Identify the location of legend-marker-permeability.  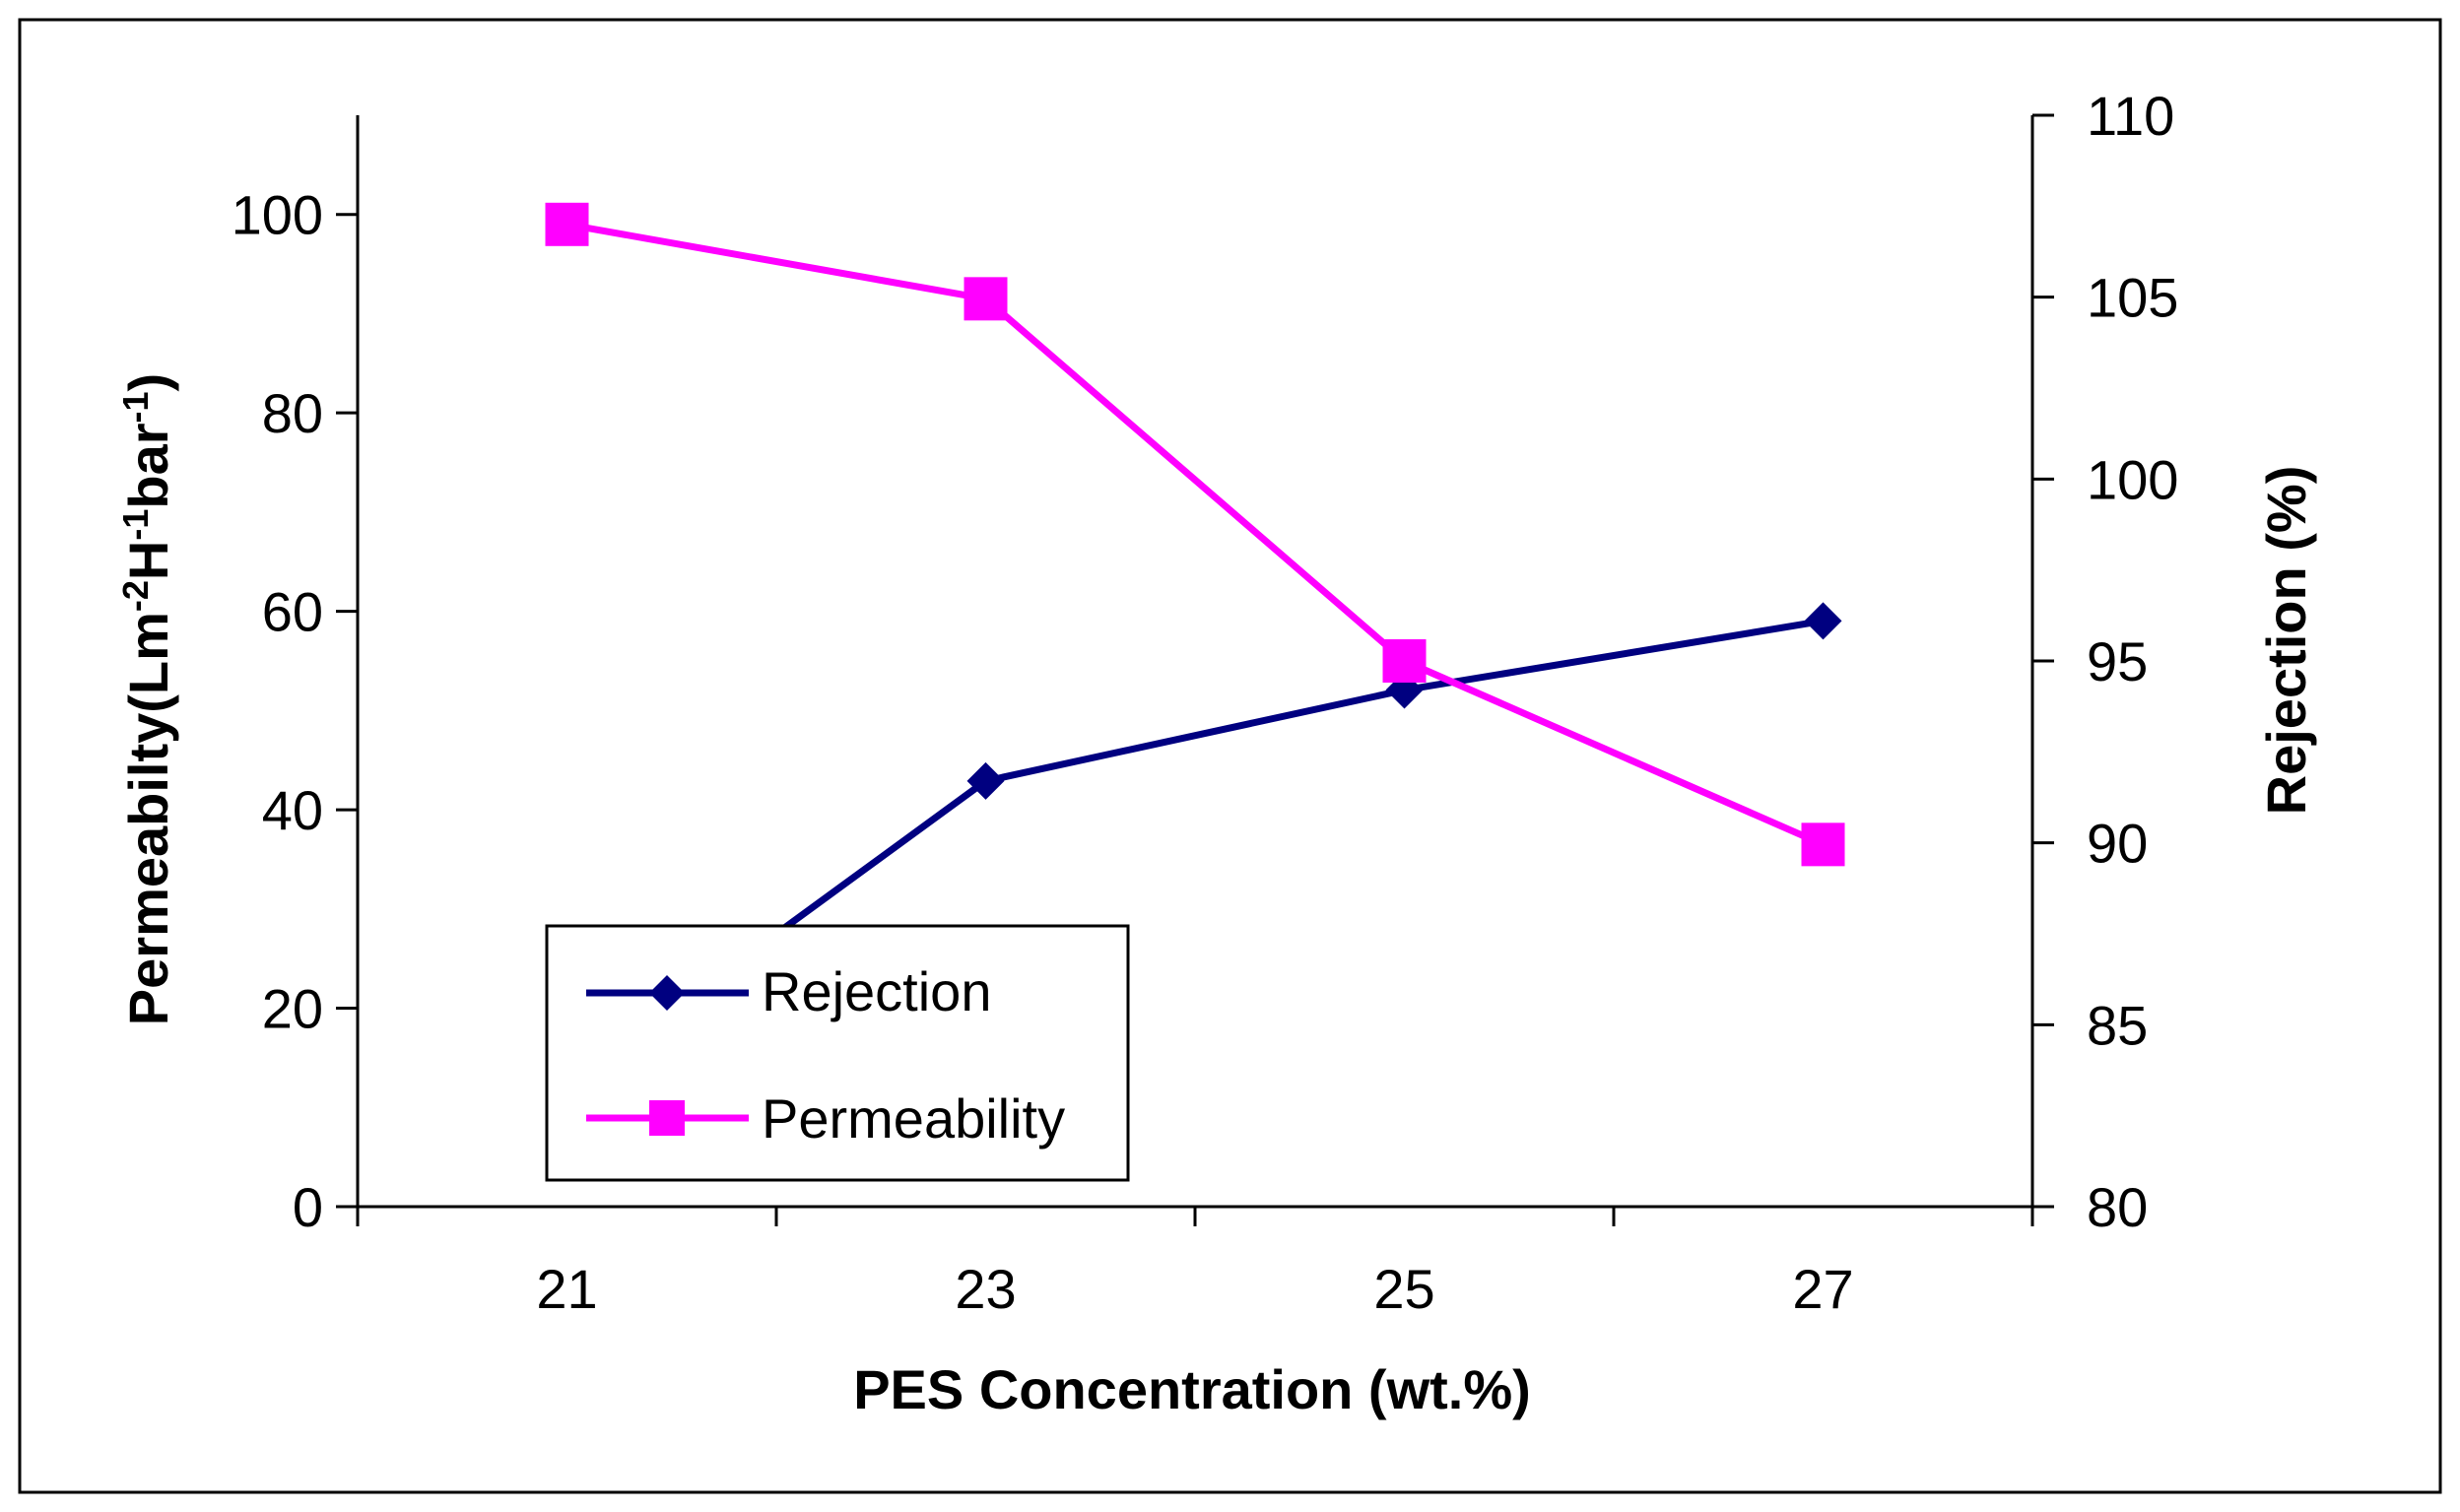
(667, 1118).